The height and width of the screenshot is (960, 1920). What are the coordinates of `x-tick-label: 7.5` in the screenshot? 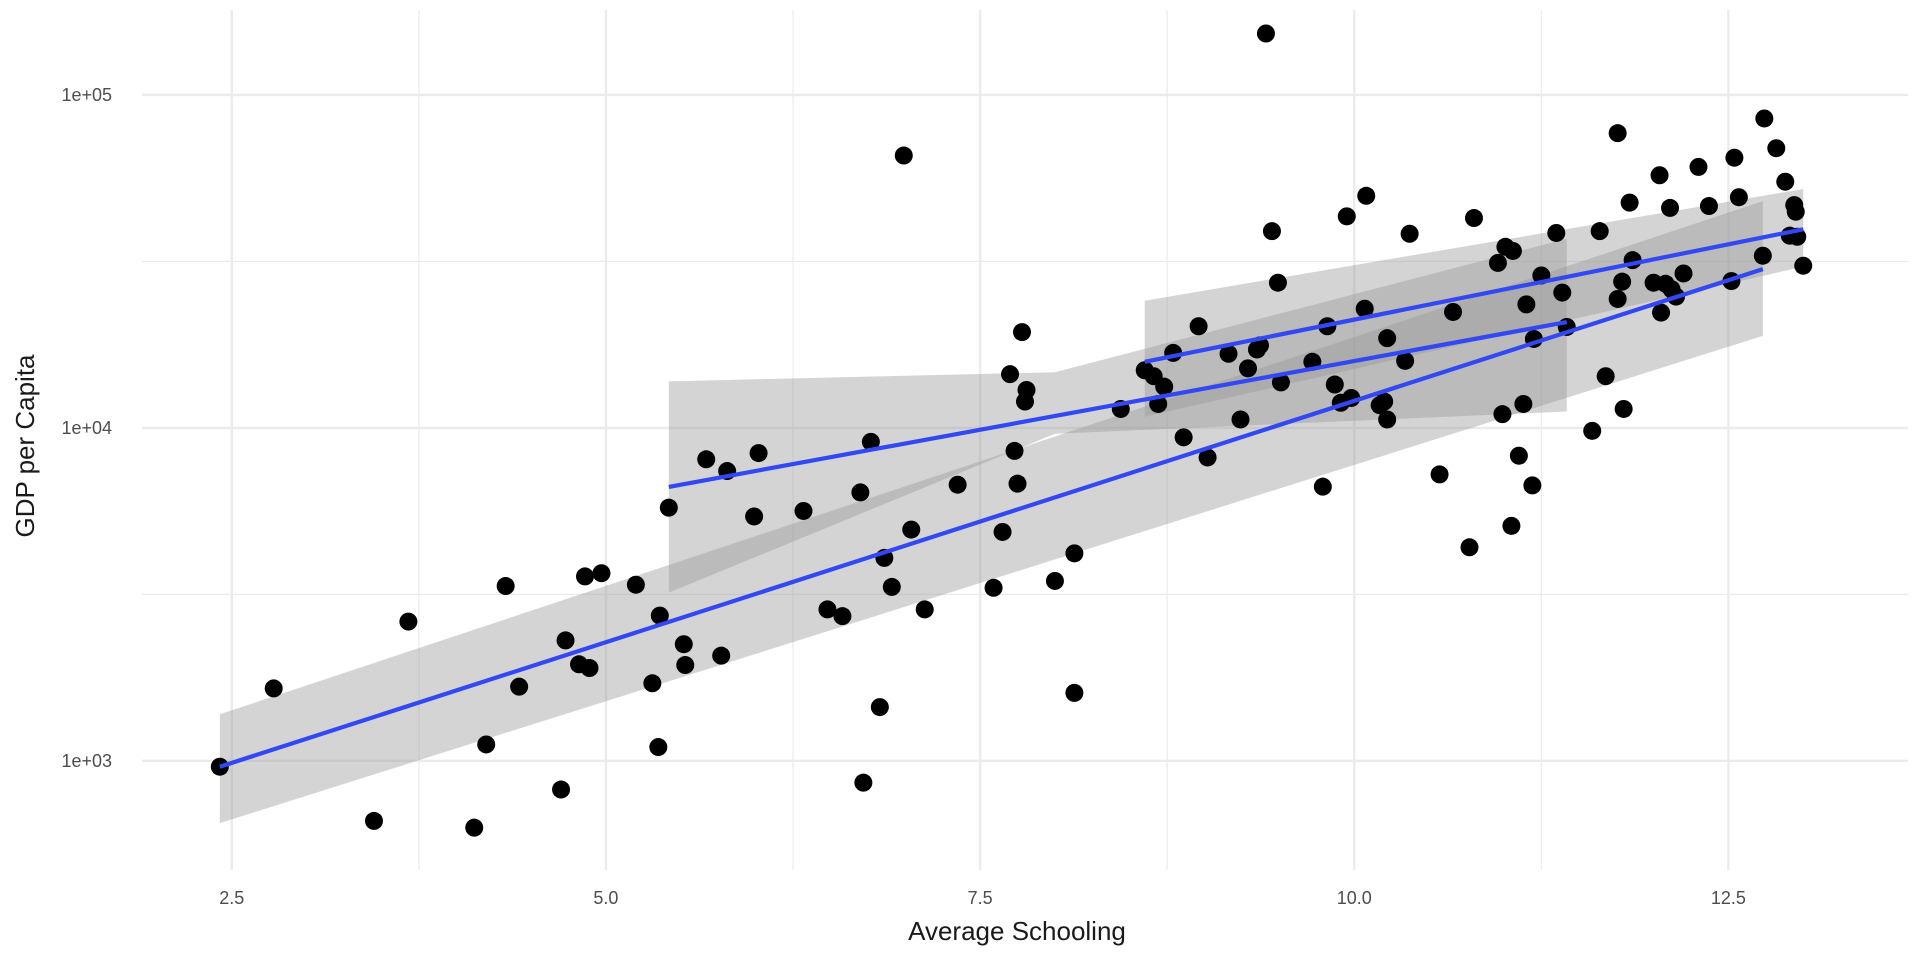 It's located at (980, 898).